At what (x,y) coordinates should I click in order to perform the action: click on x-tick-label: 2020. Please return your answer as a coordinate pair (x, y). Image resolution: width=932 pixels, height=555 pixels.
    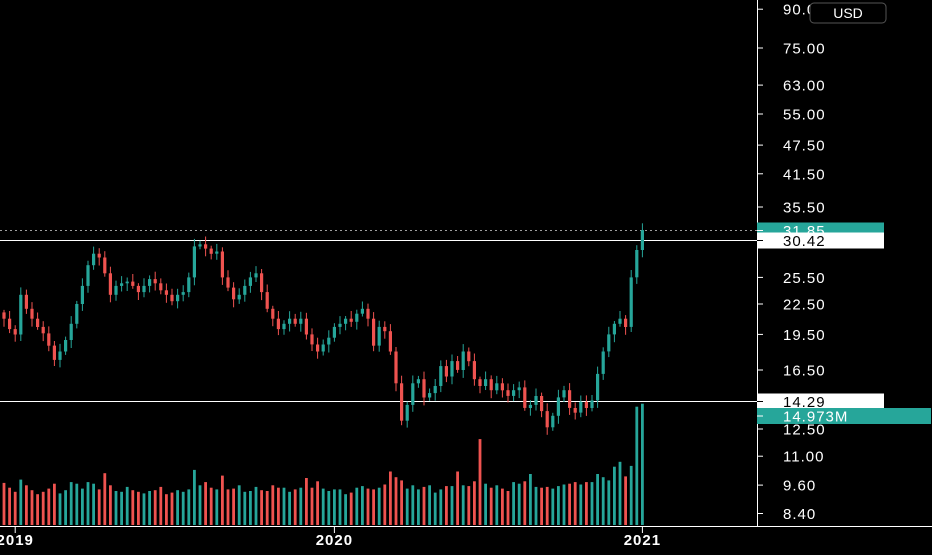
    Looking at the image, I should click on (334, 540).